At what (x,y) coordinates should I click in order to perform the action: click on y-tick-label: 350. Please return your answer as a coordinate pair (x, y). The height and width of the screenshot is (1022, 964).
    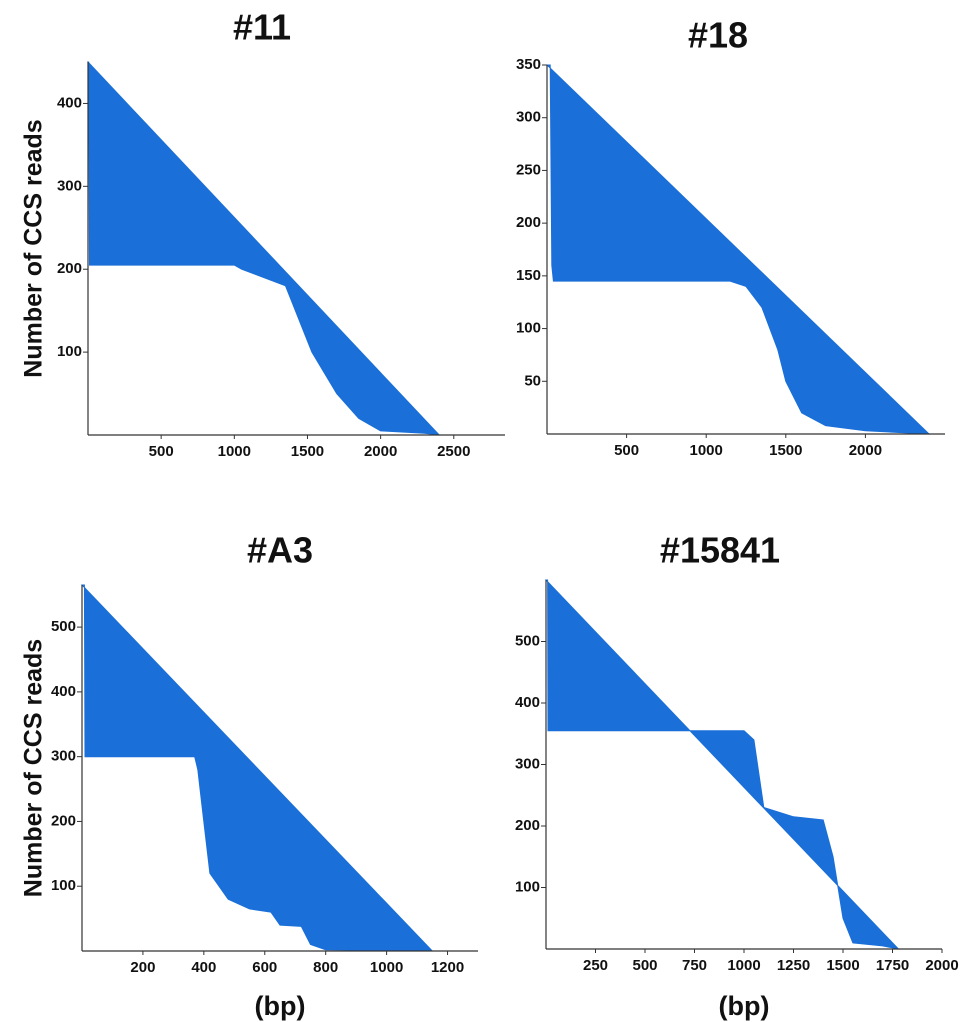
    Looking at the image, I should click on (528, 64).